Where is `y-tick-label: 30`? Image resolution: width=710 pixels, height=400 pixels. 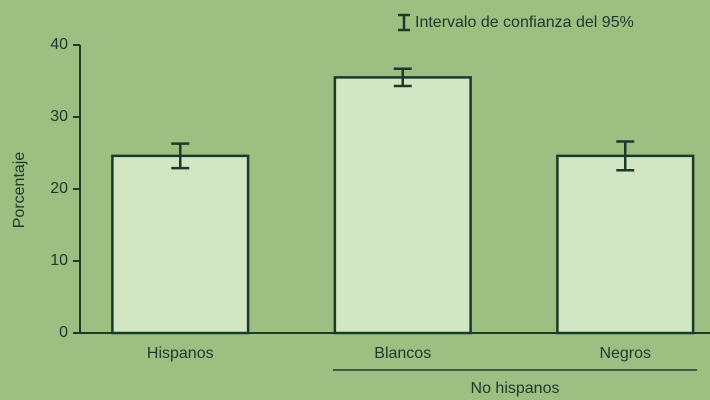 y-tick-label: 30 is located at coordinates (59, 116).